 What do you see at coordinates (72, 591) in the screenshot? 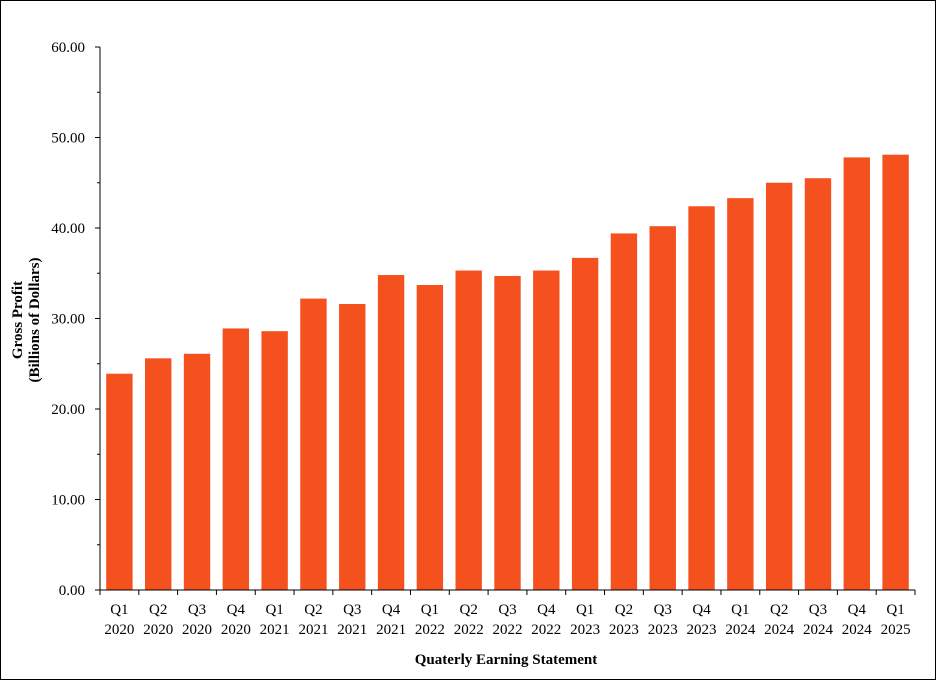
I see `y-tick-label: 0.00` at bounding box center [72, 591].